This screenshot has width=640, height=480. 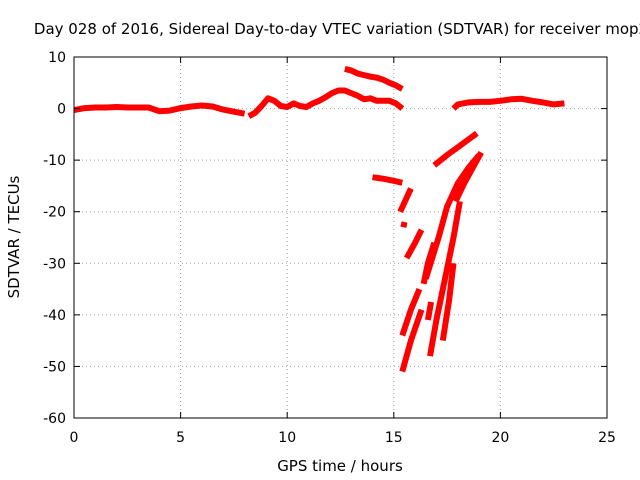 I want to click on series-arc17, so click(x=468, y=176).